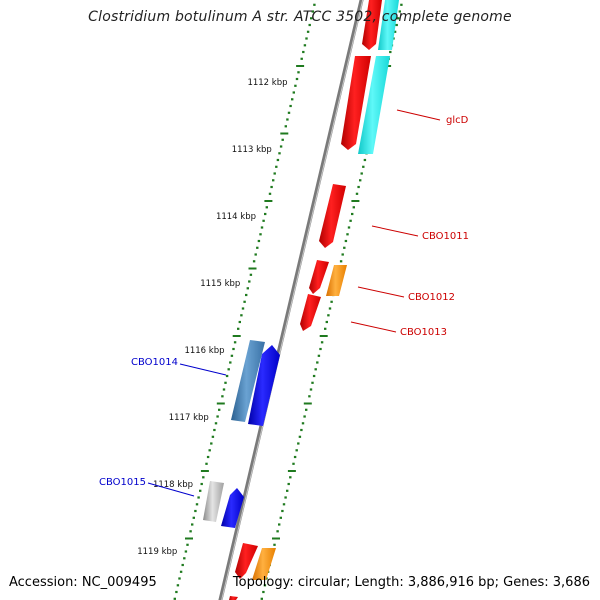  Describe the element at coordinates (264, 564) in the screenshot. I see `gene-orange-bottom` at that location.